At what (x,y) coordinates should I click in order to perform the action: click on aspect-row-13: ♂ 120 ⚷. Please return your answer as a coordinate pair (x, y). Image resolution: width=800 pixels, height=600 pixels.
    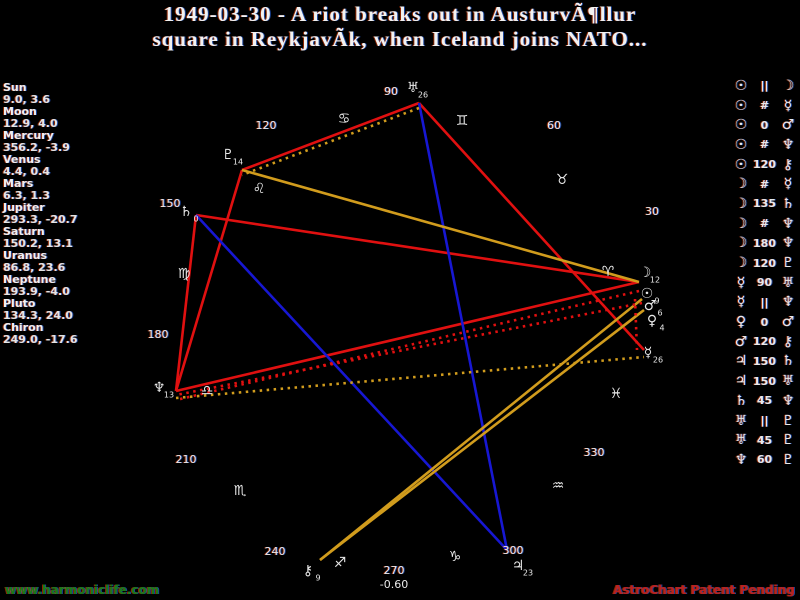
    Looking at the image, I should click on (764, 342).